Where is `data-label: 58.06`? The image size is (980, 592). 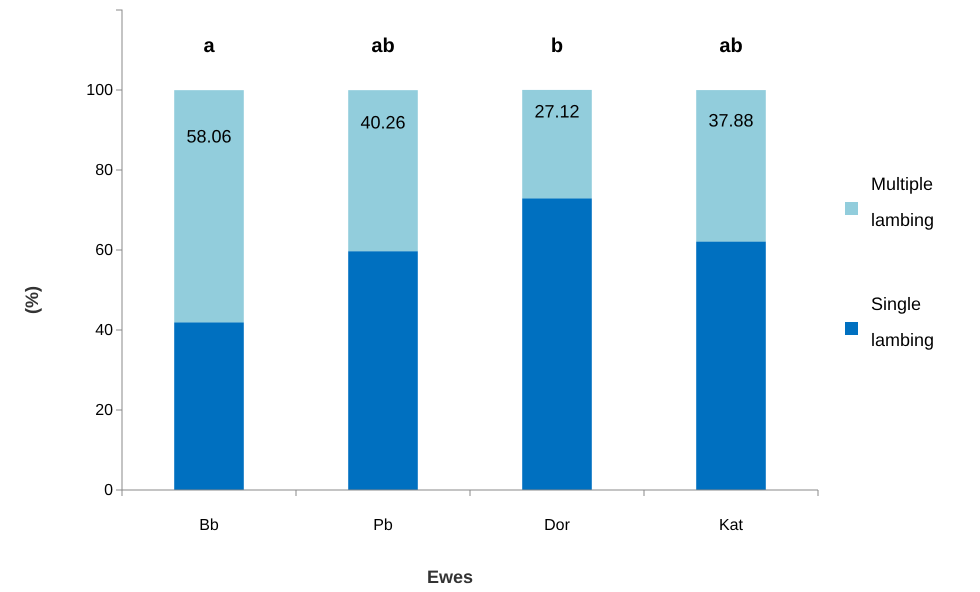
data-label: 58.06 is located at coordinates (209, 136).